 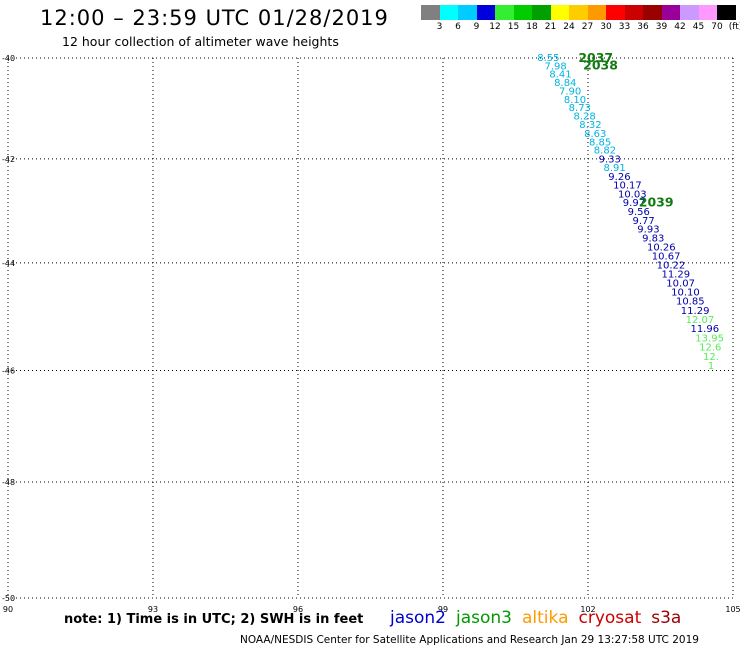 What do you see at coordinates (653, 239) in the screenshot?
I see `wave-height-label: 9.83` at bounding box center [653, 239].